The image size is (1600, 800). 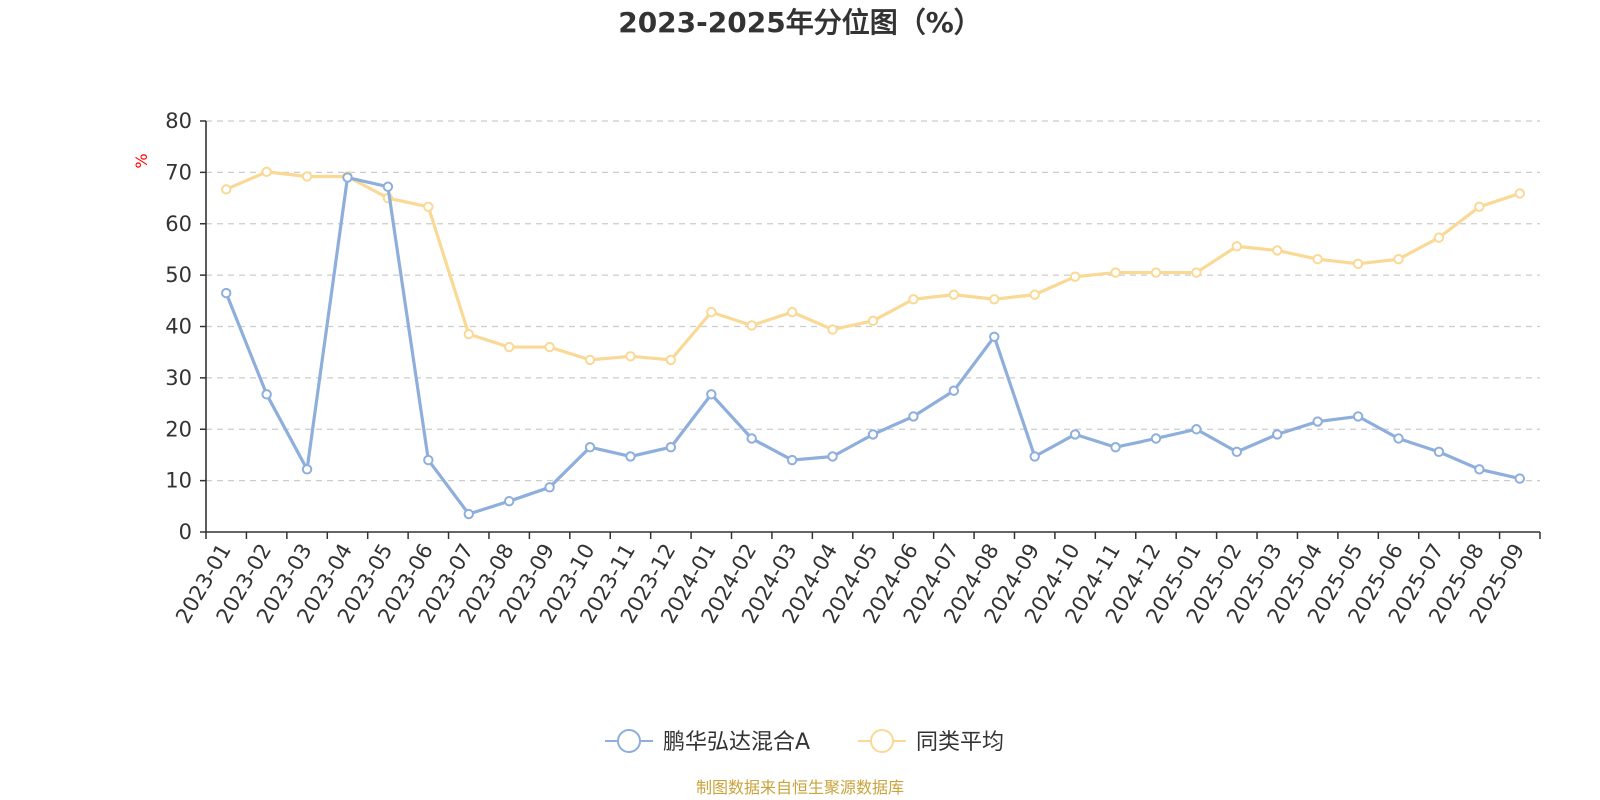 I want to click on legend: 鹏华弘达混合A 同类平均, so click(x=804, y=742).